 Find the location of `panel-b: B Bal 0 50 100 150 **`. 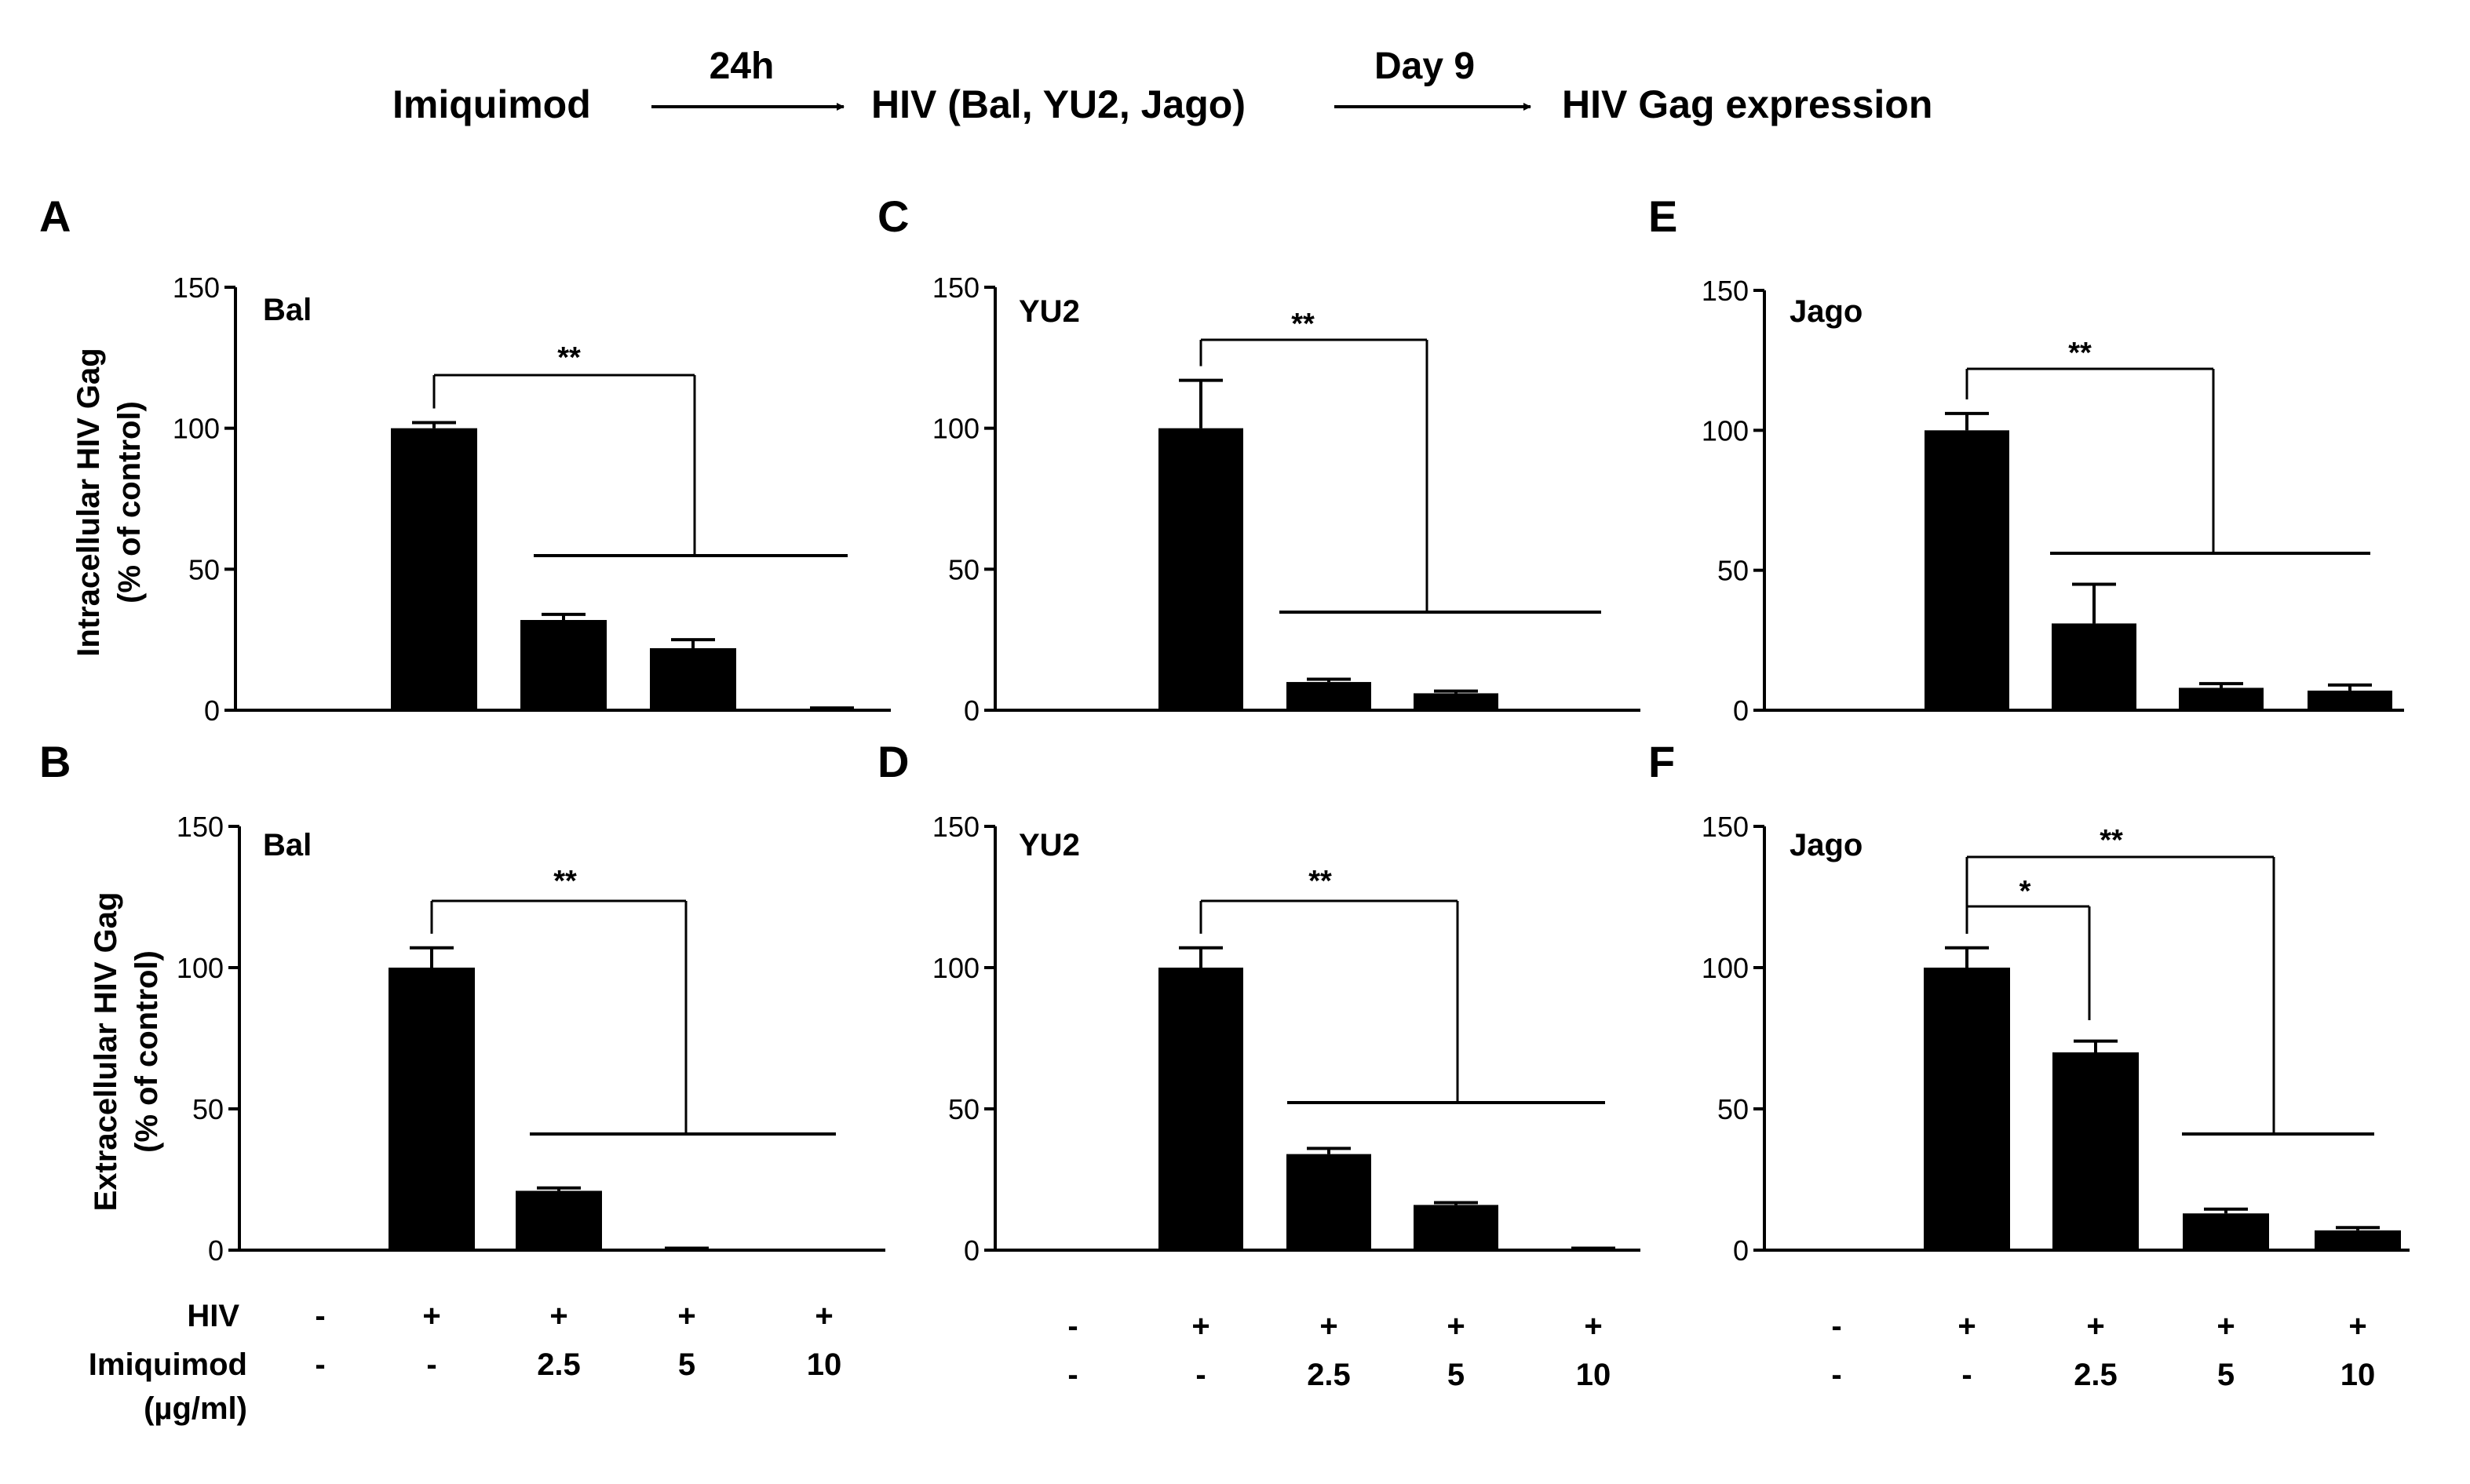

panel-b: B Bal 0 50 100 150 ** is located at coordinates (462, 1002).